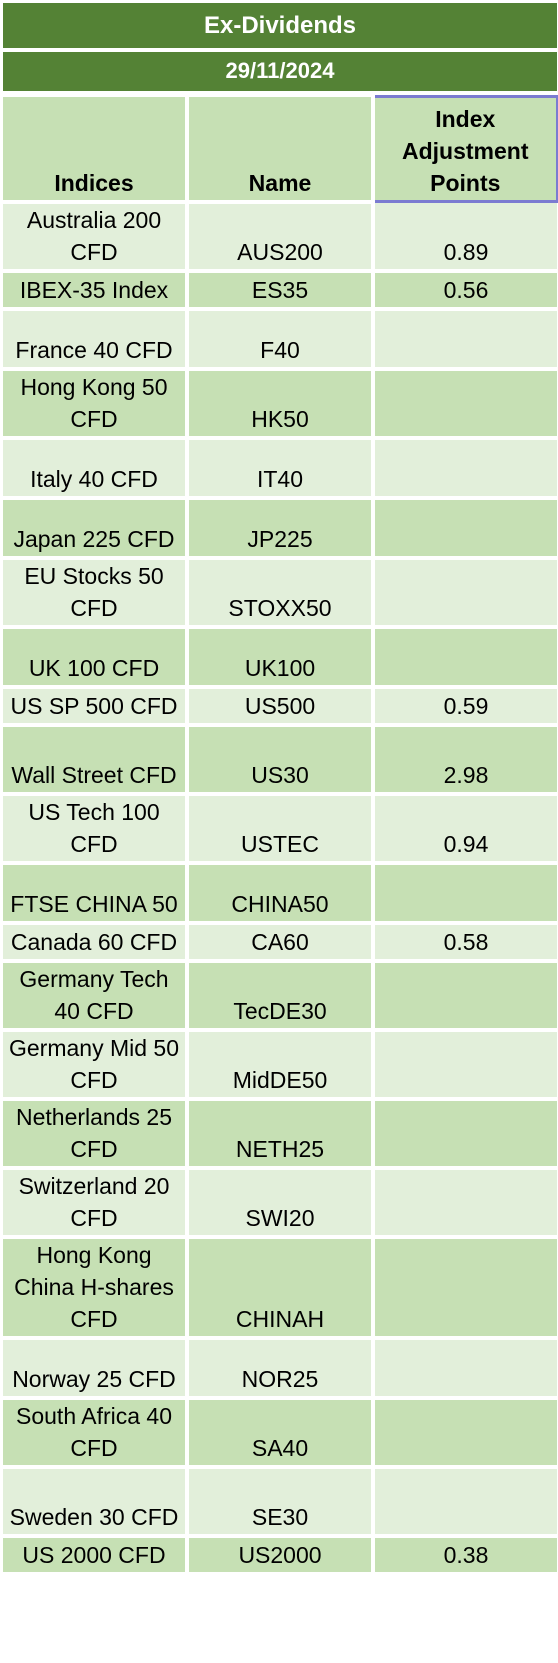 Image resolution: width=558 pixels, height=1663 pixels. I want to click on cell-name: CA60, so click(281, 942).